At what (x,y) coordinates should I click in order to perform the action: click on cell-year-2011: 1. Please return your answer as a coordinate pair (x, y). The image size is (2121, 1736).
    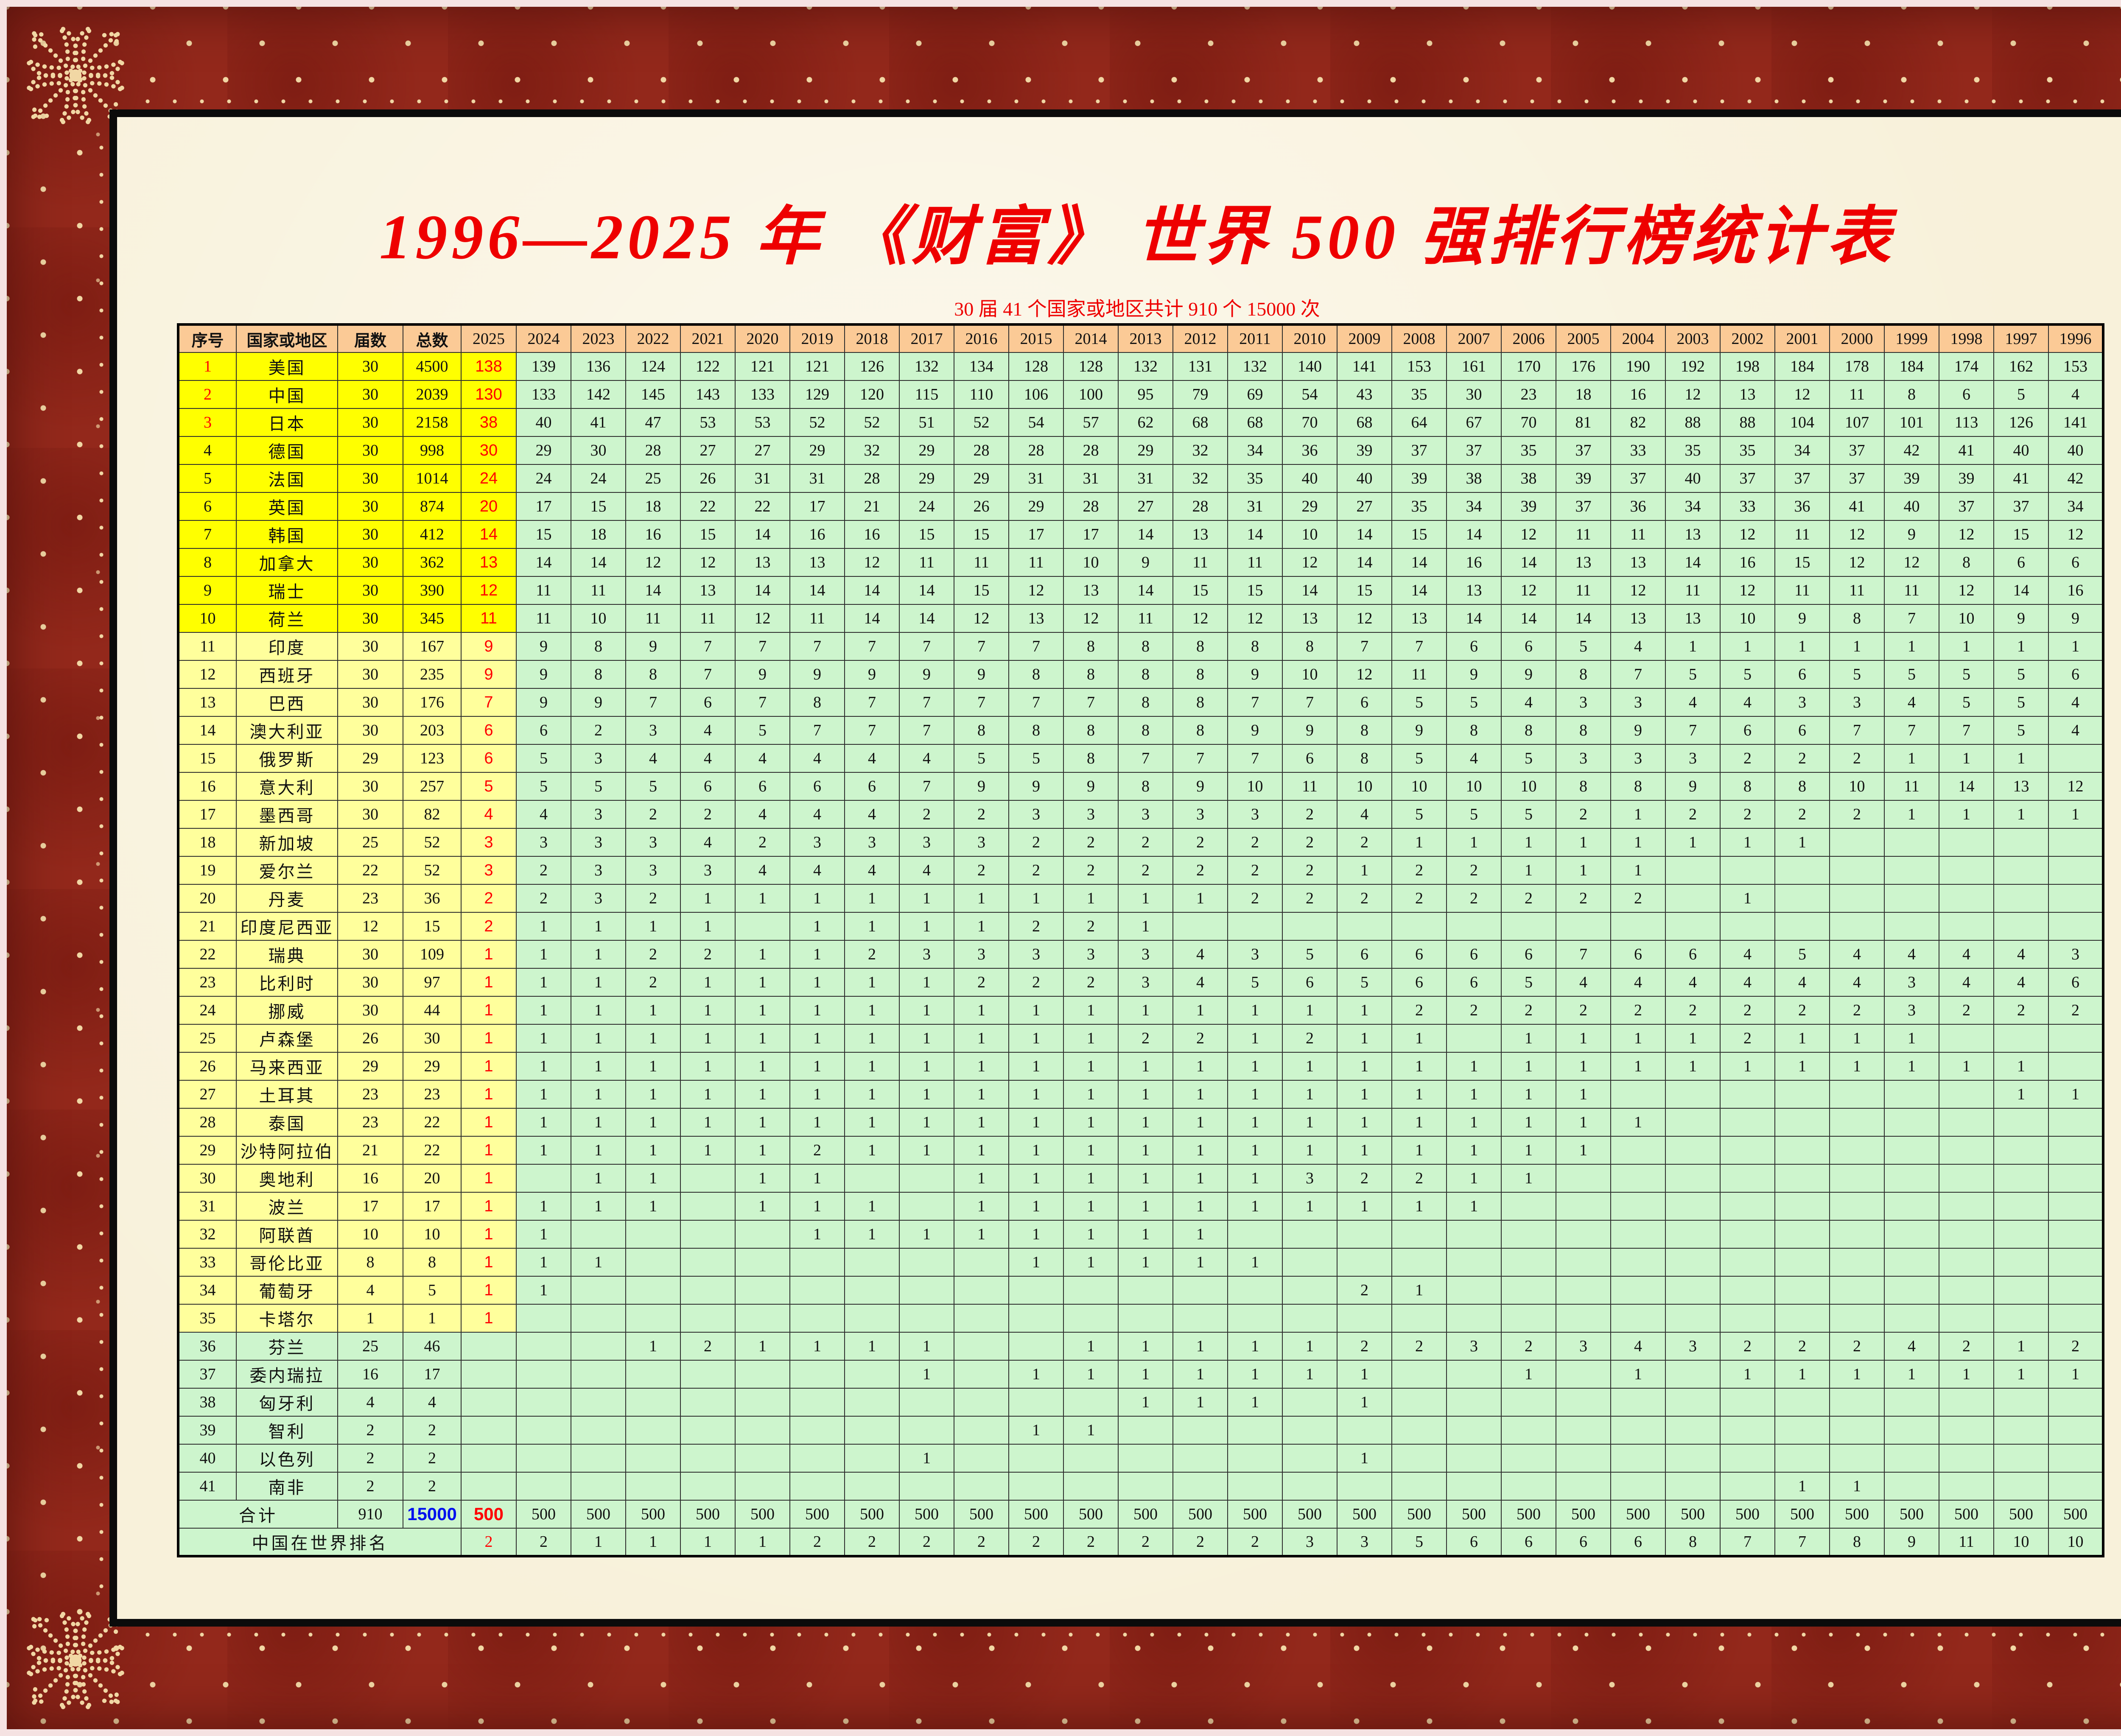
    Looking at the image, I should click on (1255, 1346).